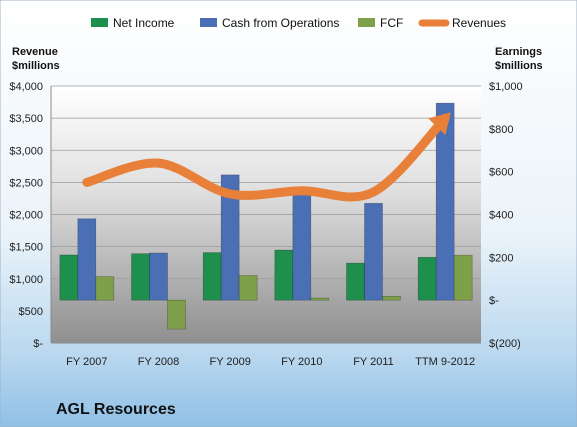  Describe the element at coordinates (26, 280) in the screenshot. I see `left-tick-label: $1,000` at that location.